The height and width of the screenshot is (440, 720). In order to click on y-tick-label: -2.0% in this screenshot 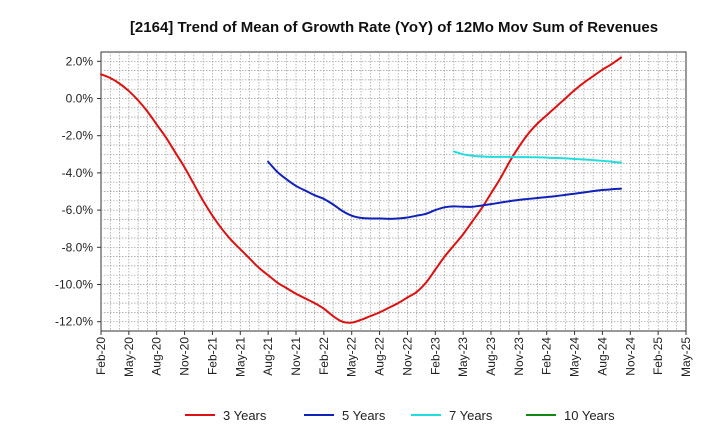, I will do `click(78, 136)`.